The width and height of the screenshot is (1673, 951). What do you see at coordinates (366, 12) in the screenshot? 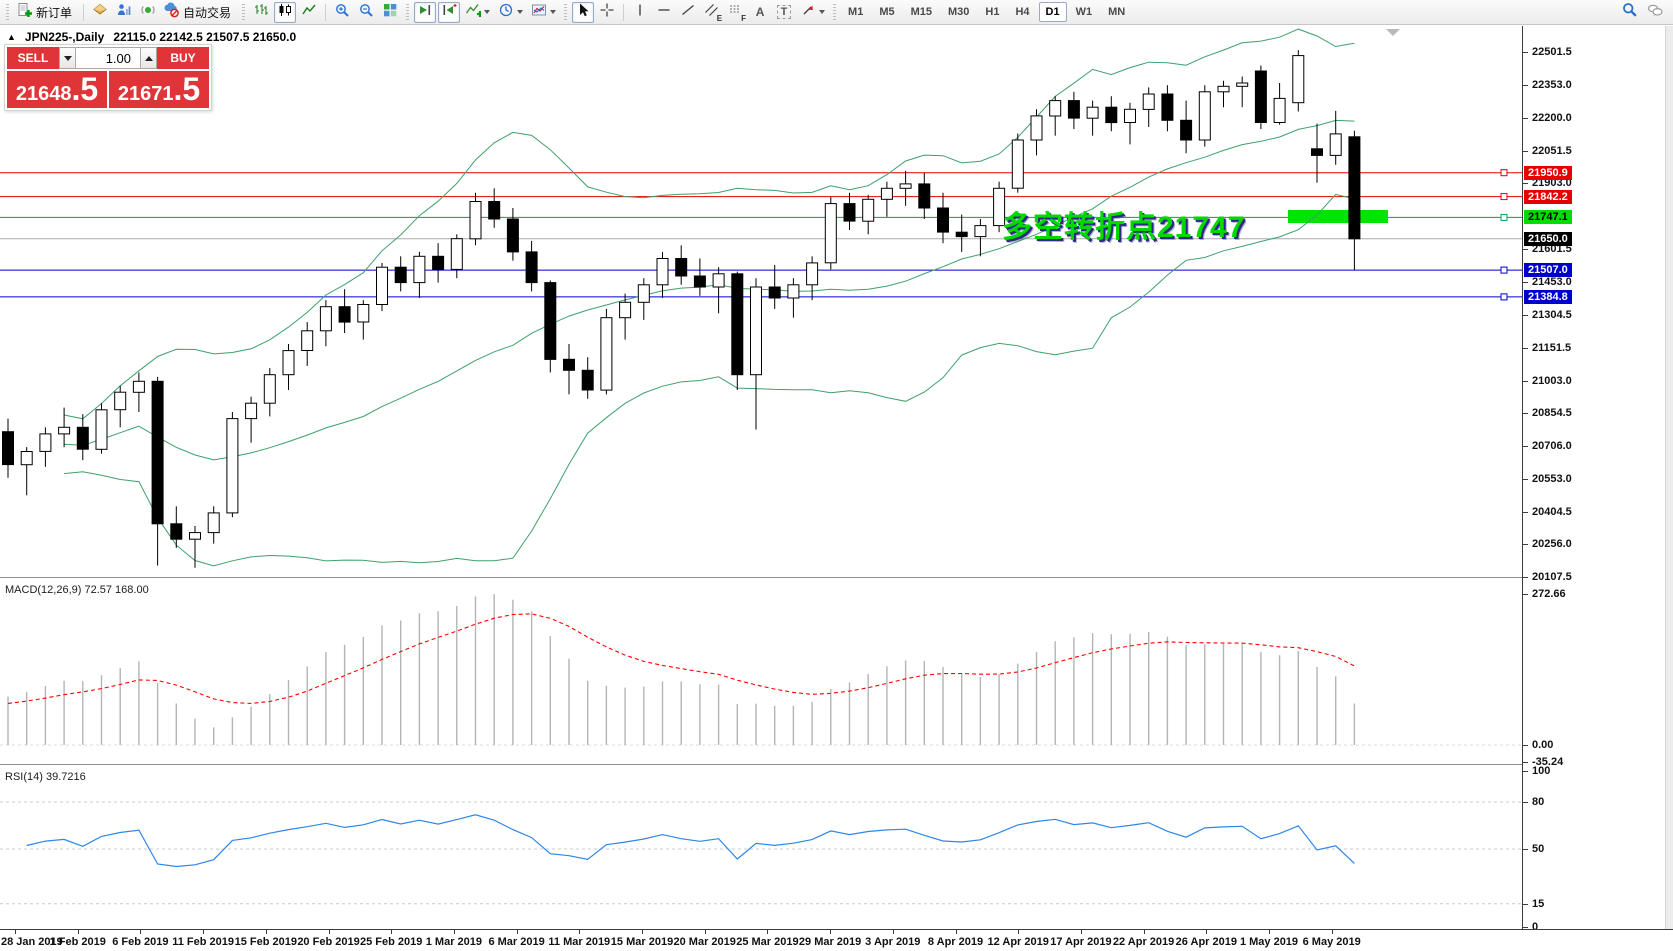
I see `zoom-out-button` at bounding box center [366, 12].